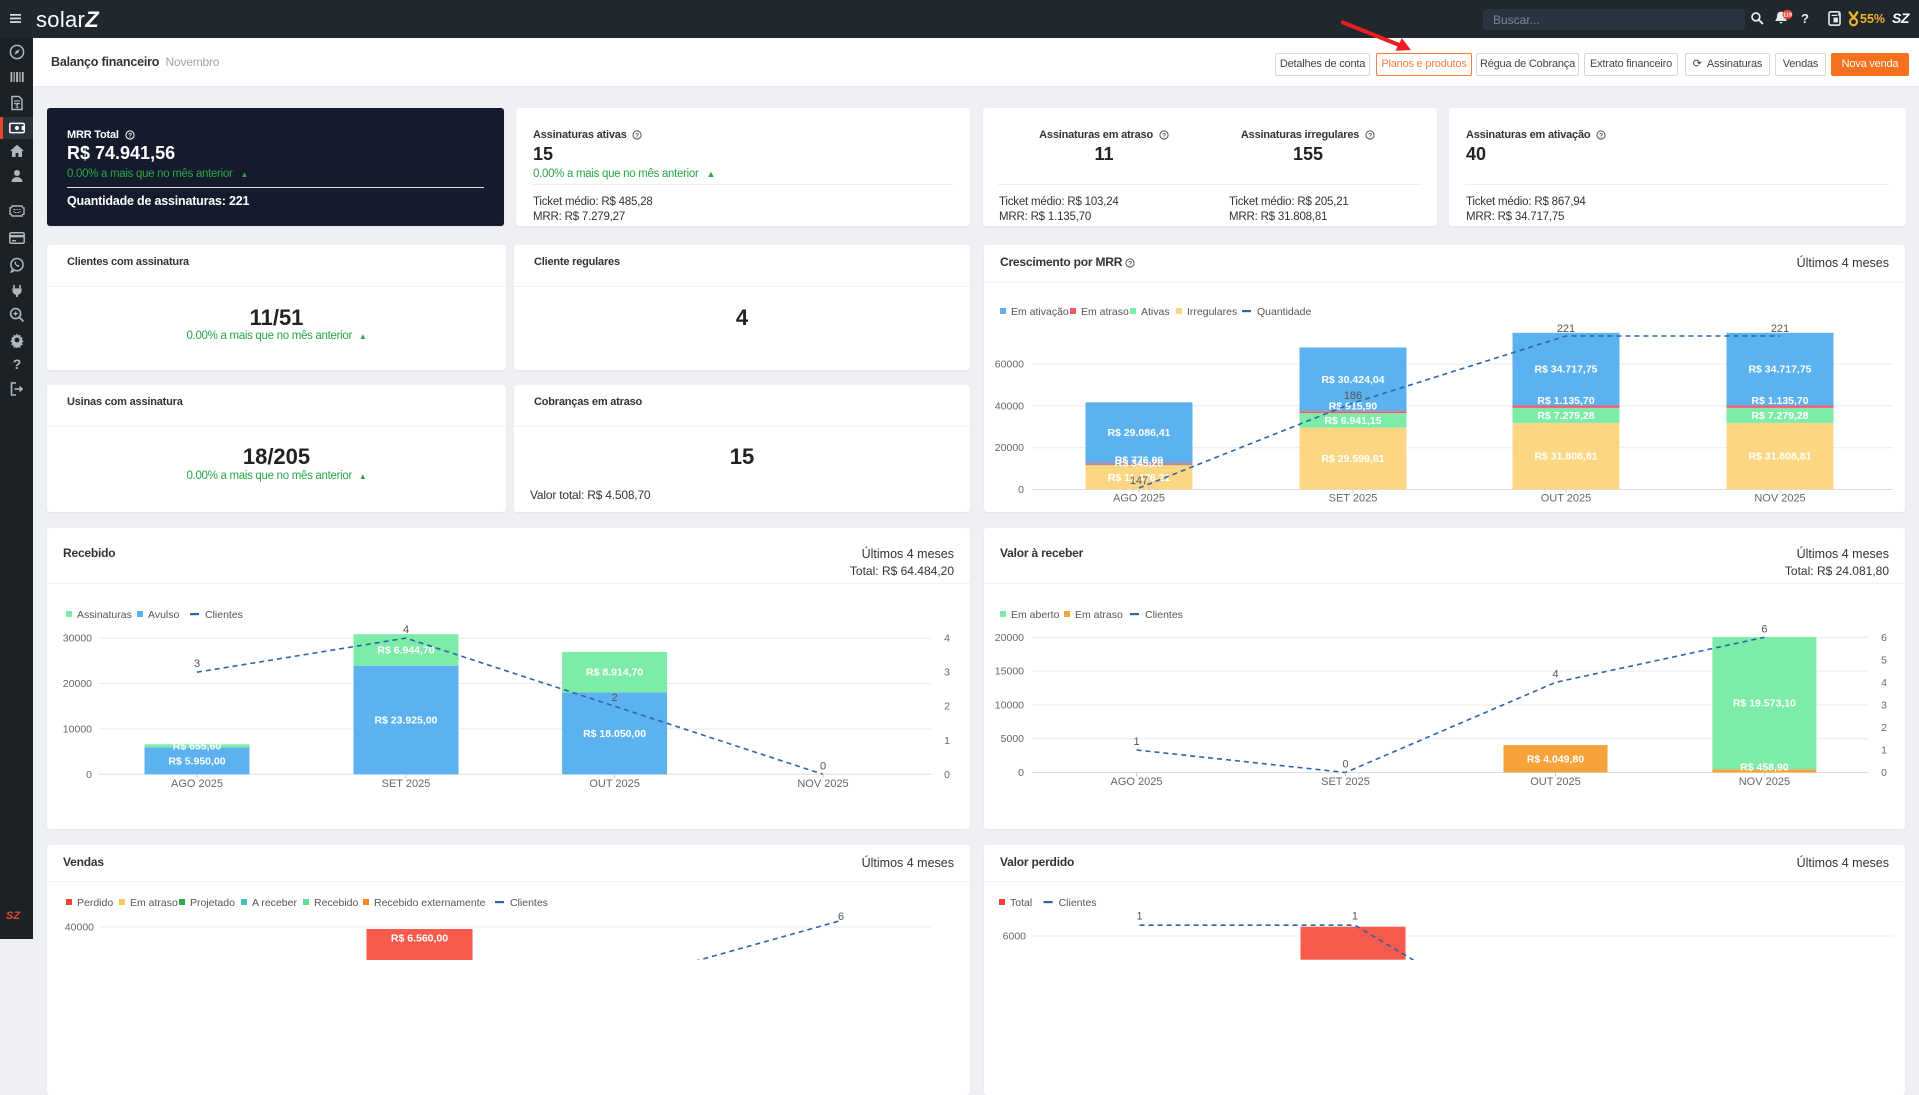  What do you see at coordinates (1353, 407) in the screenshot?
I see `svg-text: R$ 915,90` at bounding box center [1353, 407].